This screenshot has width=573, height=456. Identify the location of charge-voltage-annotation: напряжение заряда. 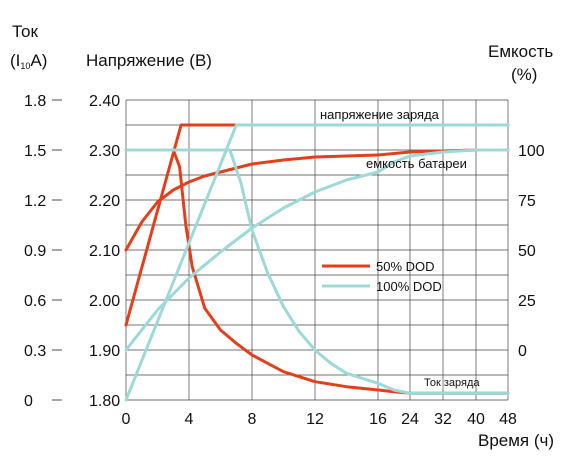
(380, 114).